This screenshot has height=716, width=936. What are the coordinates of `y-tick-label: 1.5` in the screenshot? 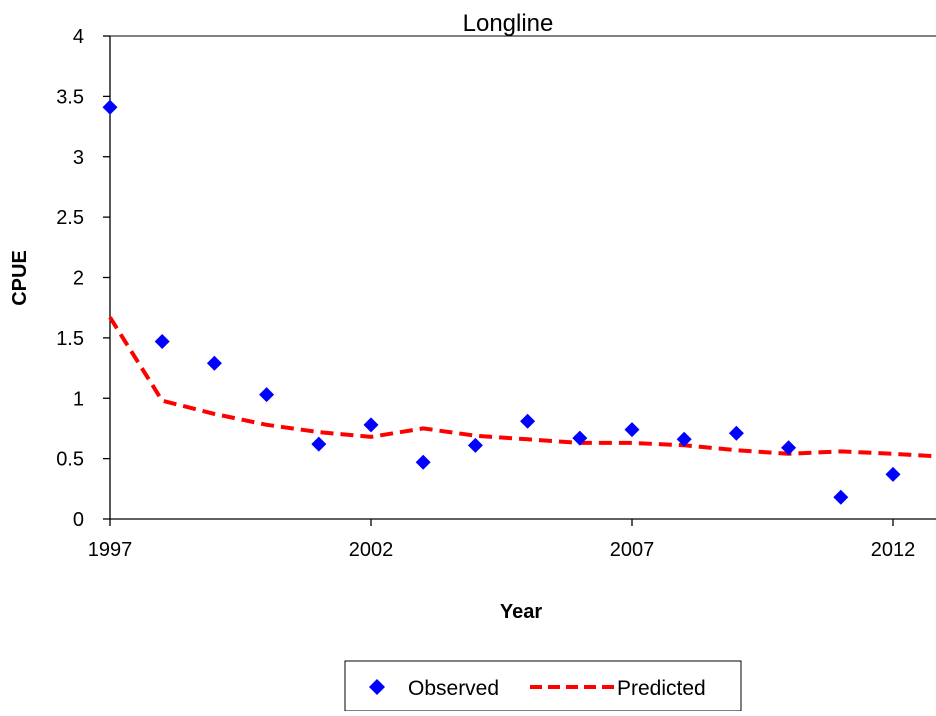 It's located at (70, 339).